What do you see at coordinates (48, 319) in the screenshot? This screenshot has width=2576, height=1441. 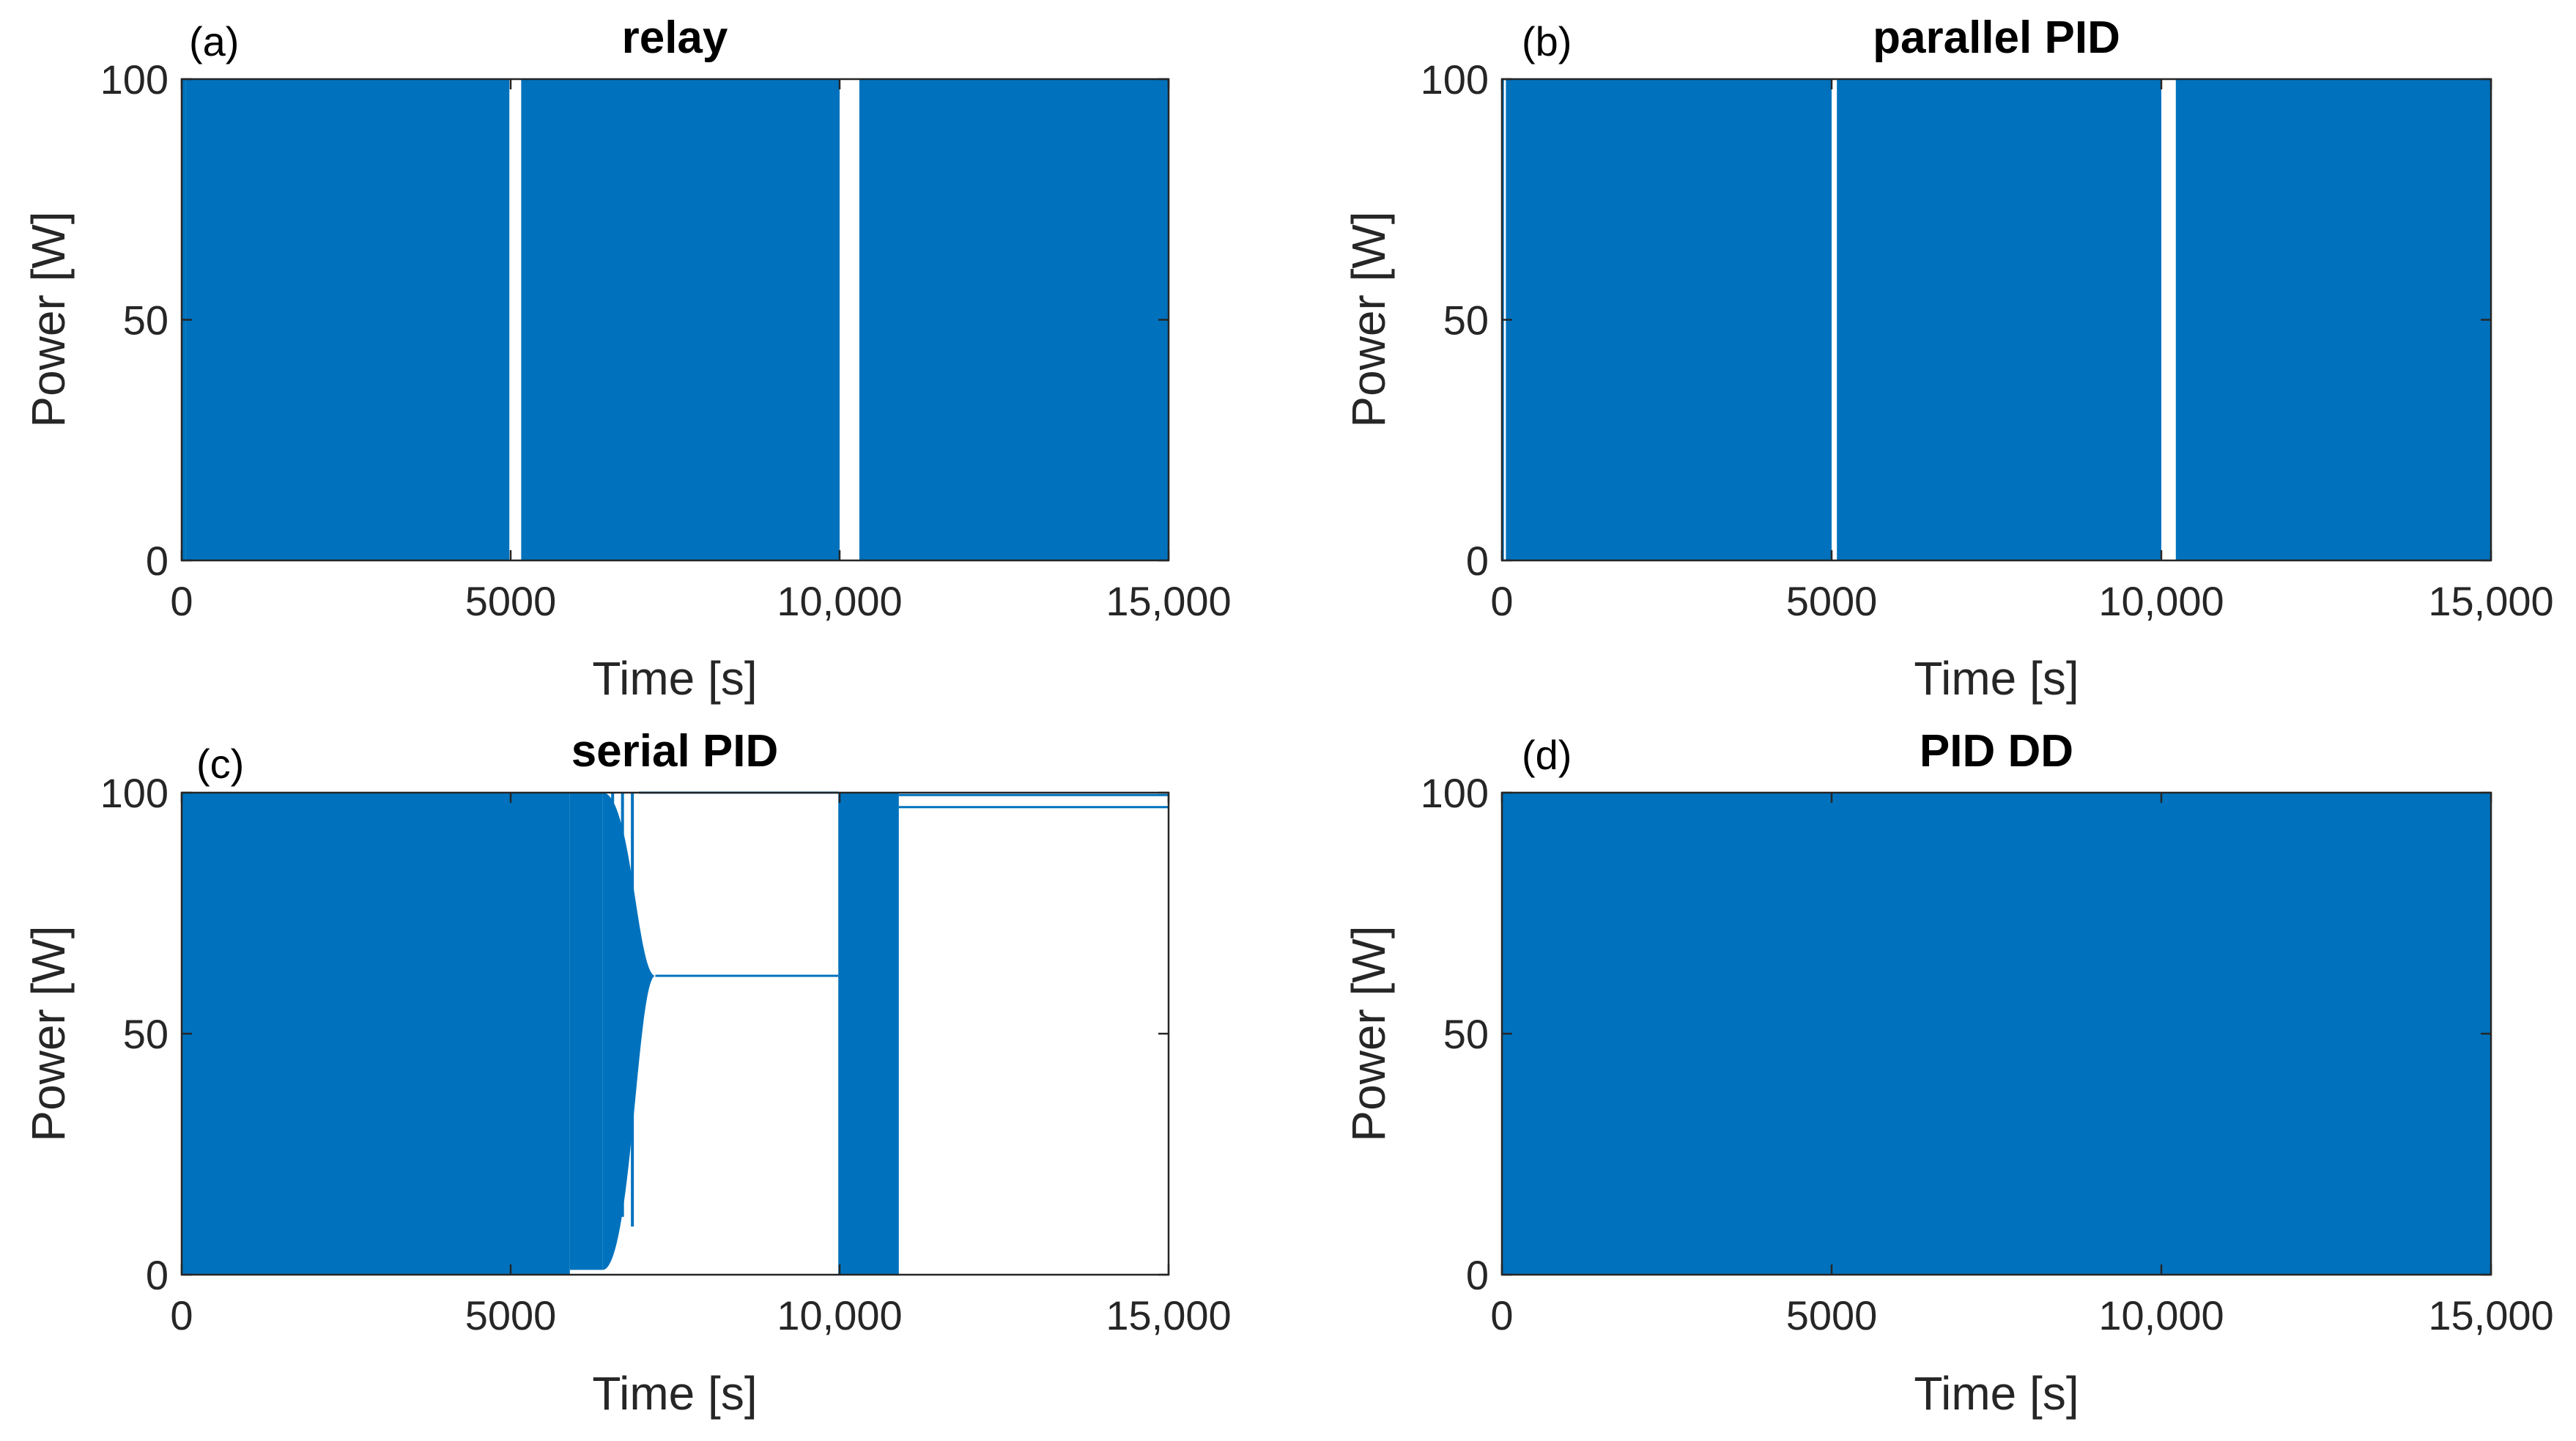 I see `y-axis-label-a: Power [W]` at bounding box center [48, 319].